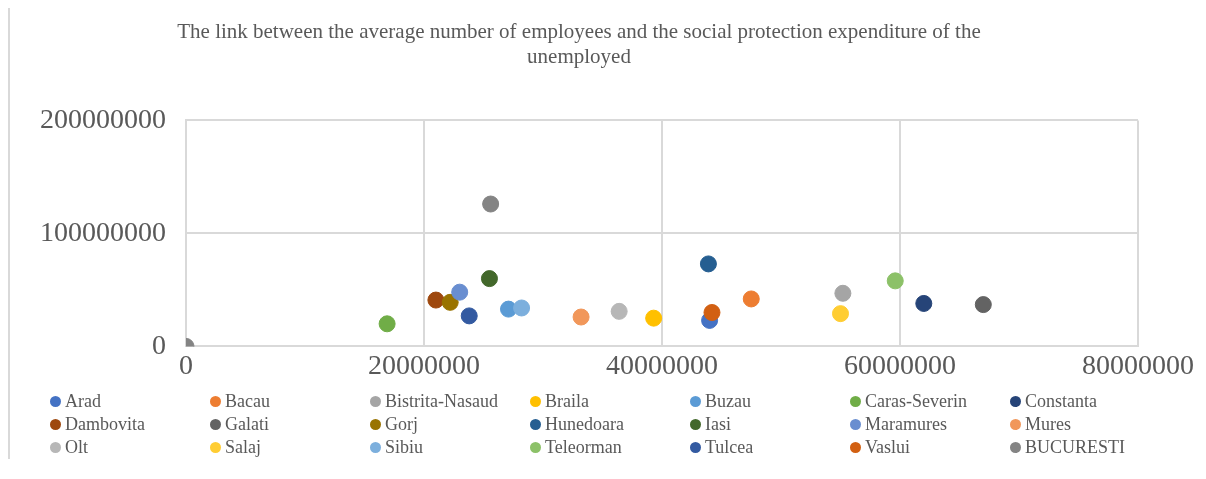  Describe the element at coordinates (583, 447) in the screenshot. I see `legend-label: Teleorman` at that location.